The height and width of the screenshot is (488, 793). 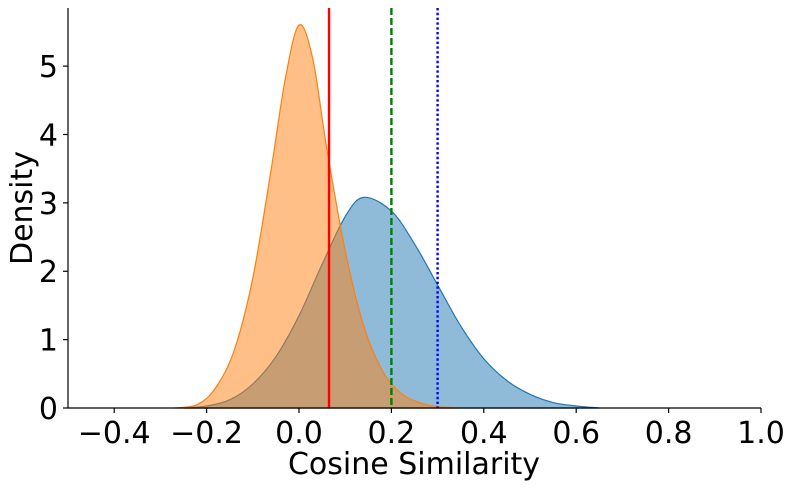 What do you see at coordinates (48, 409) in the screenshot?
I see `y-tick-label: 0` at bounding box center [48, 409].